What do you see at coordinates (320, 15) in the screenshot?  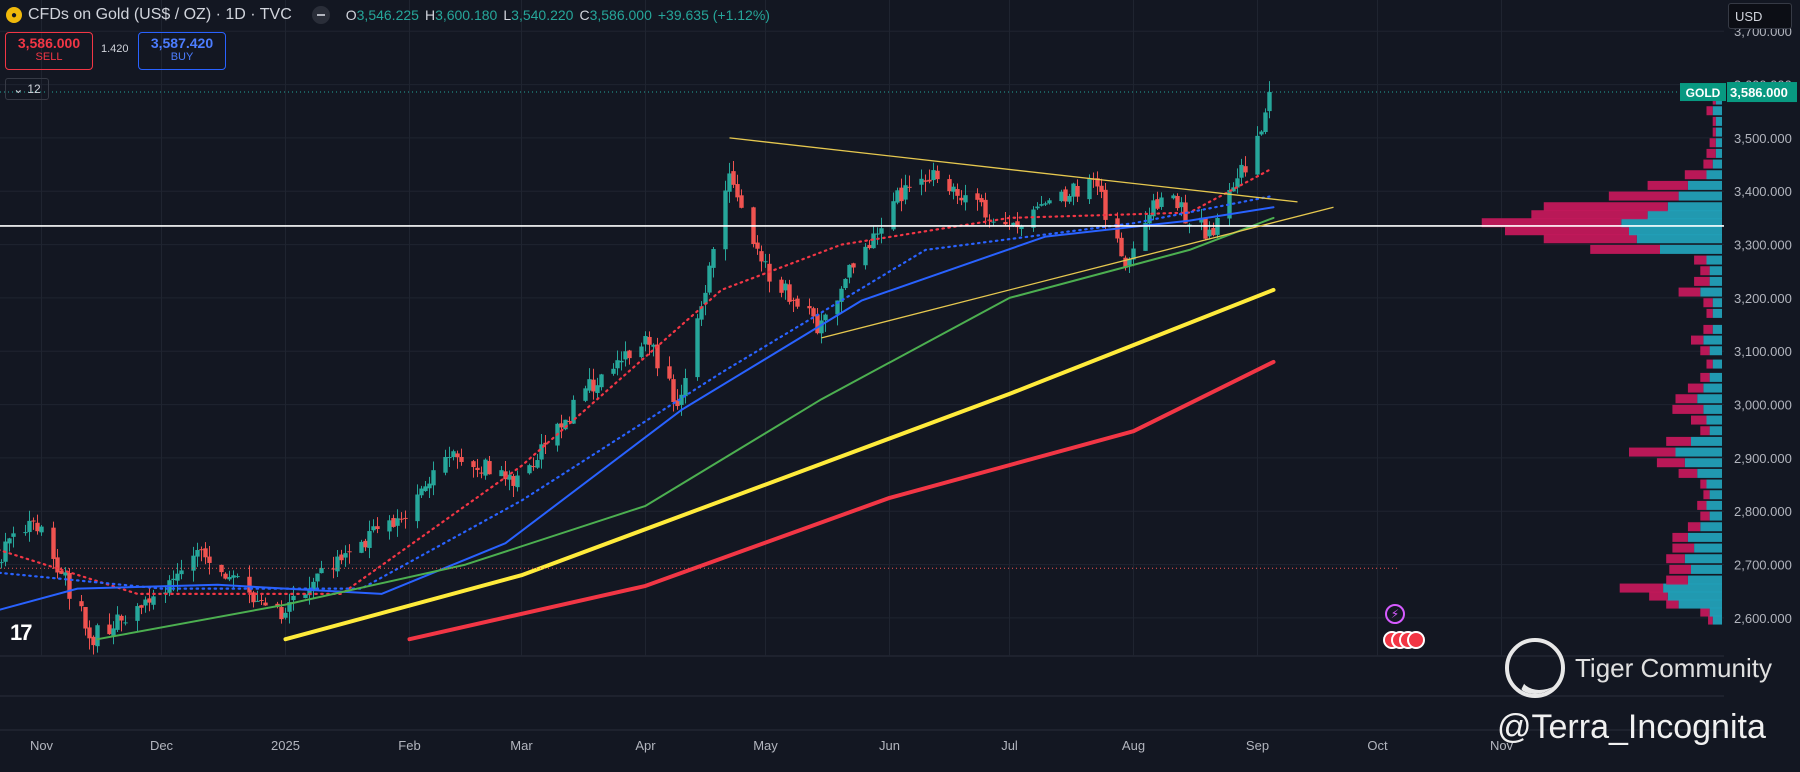 I see `hide-indicator-icon` at bounding box center [320, 15].